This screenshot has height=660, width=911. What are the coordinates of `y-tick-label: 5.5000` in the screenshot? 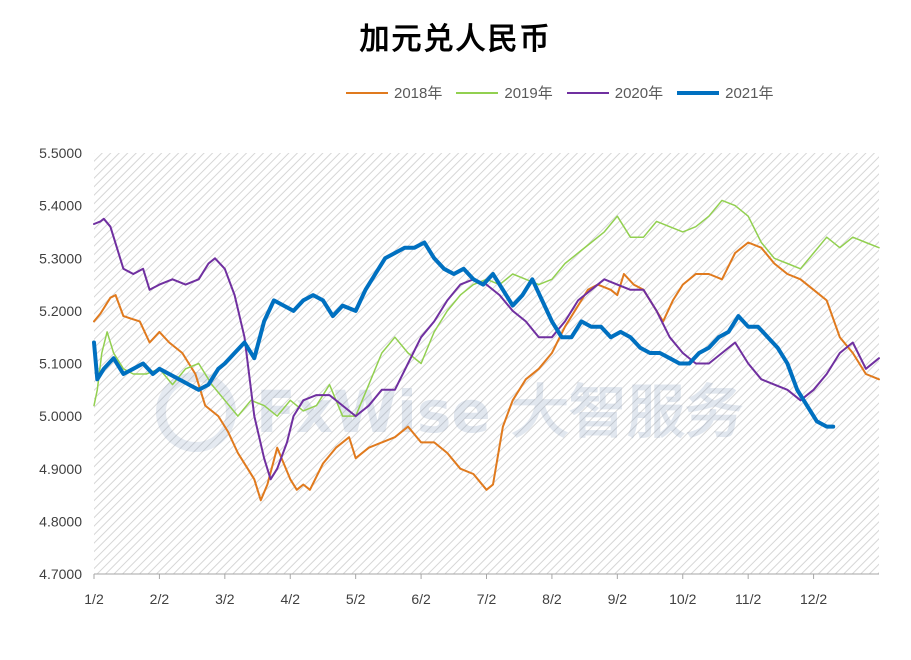 It's located at (60, 153).